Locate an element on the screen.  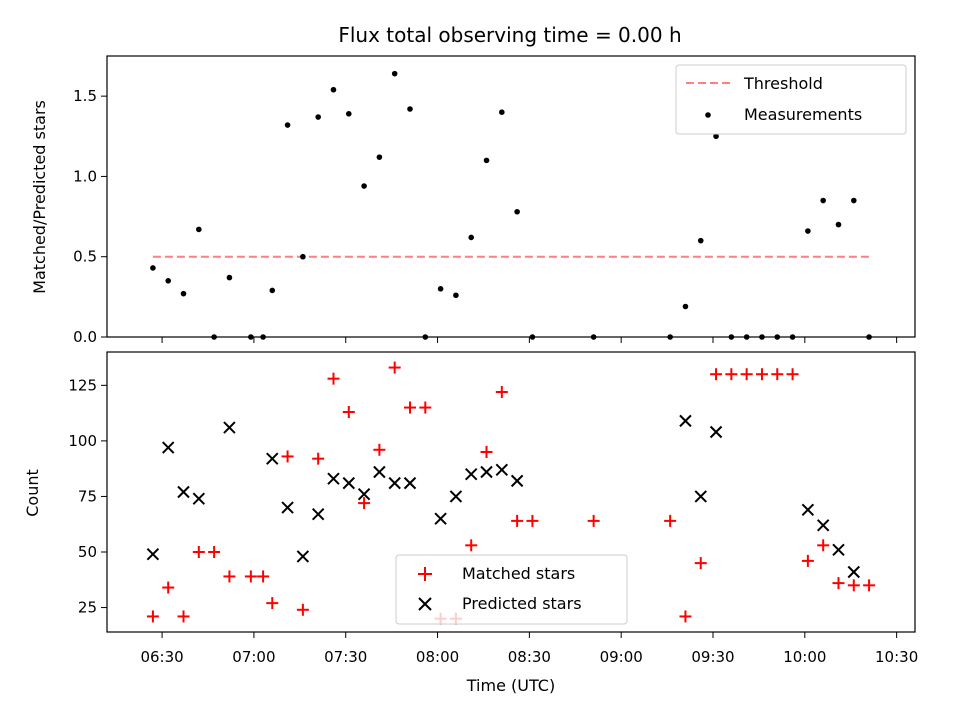
bottom-x-tick-label: 06:30 is located at coordinates (161, 657).